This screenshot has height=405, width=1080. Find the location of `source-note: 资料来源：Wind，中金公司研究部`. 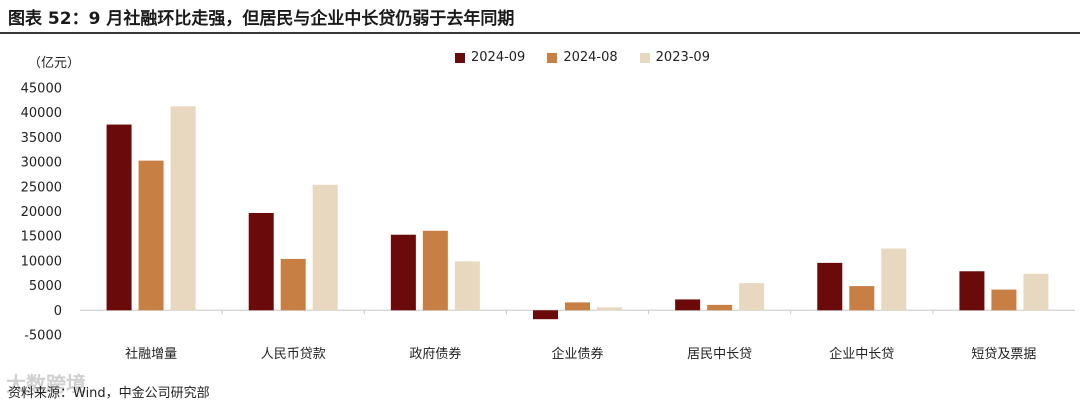

source-note: 资料来源：Wind，中金公司研究部 is located at coordinates (109, 393).